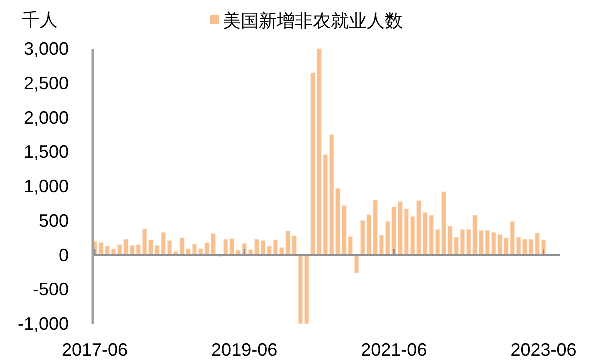 Image resolution: width=600 pixels, height=364 pixels. Describe the element at coordinates (50, 290) in the screenshot. I see `y-tick-label: -500` at that location.